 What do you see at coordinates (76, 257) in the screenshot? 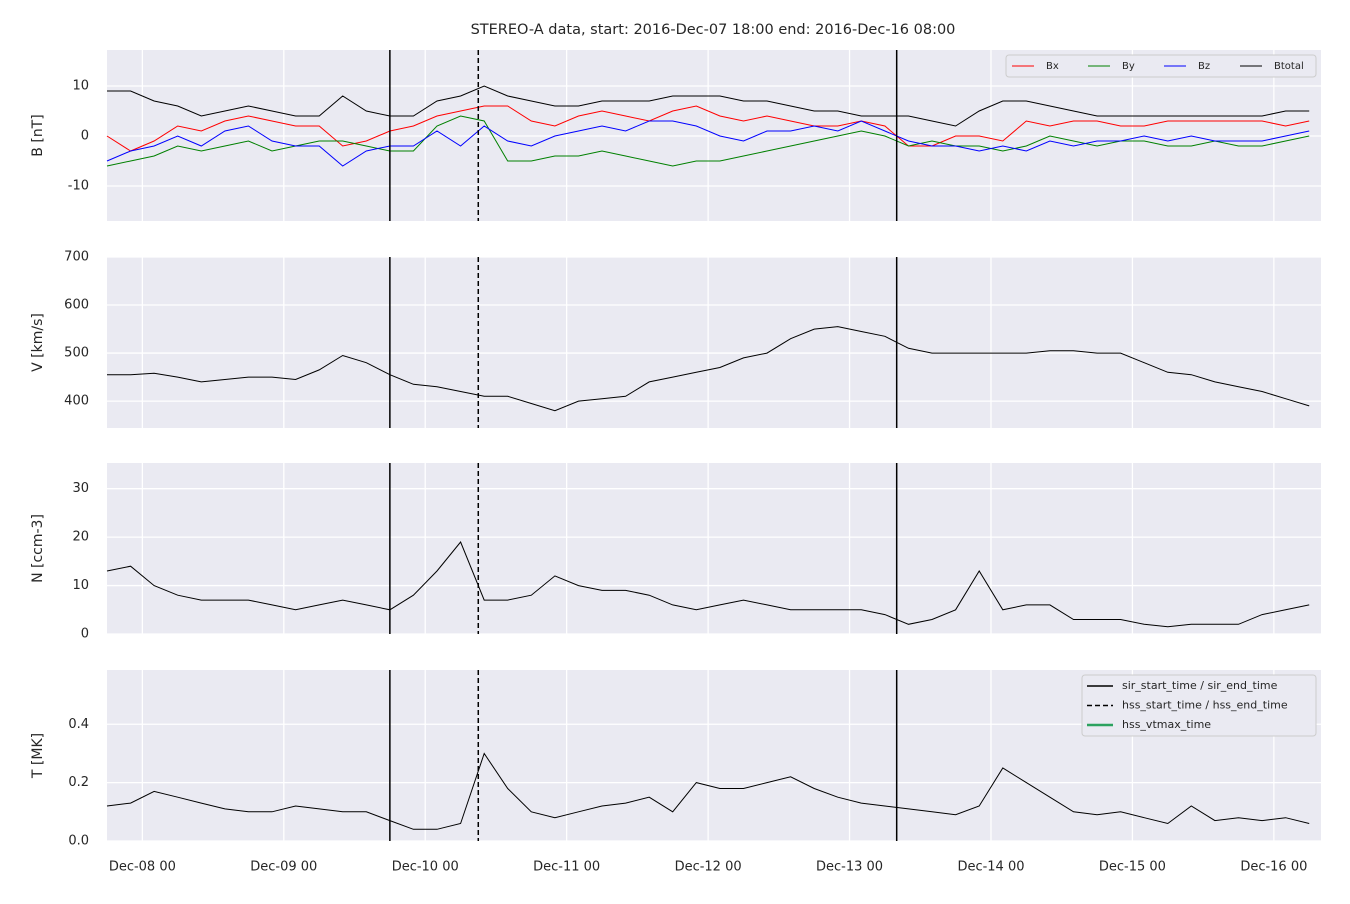
I see `y-tick-label: 700` at bounding box center [76, 257].